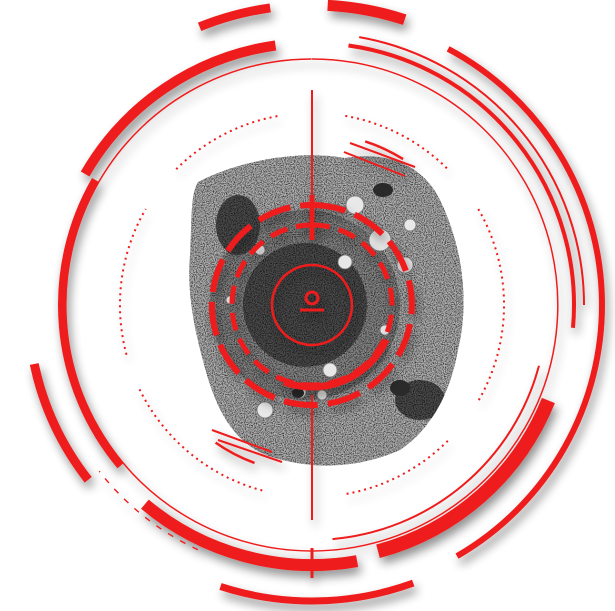  I want to click on nucleus-arc, so click(336, 364).